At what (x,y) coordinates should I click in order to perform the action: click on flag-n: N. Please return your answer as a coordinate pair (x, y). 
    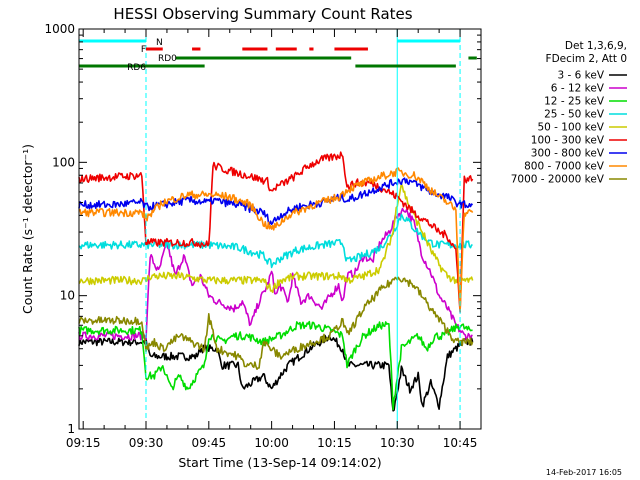
    Looking at the image, I should click on (270, 43).